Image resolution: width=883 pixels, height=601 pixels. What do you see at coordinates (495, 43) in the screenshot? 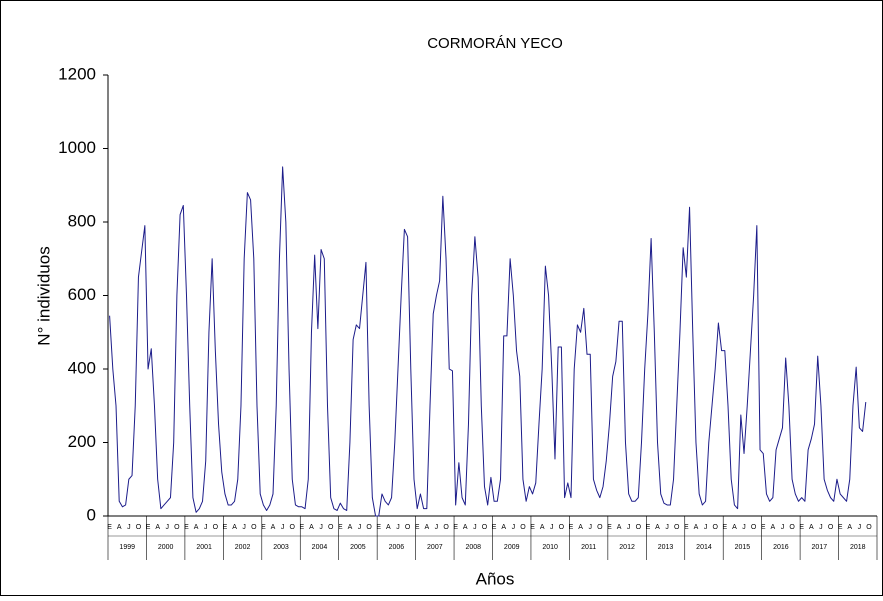
I see `chart-title: CORMORÁN YECO` at bounding box center [495, 43].